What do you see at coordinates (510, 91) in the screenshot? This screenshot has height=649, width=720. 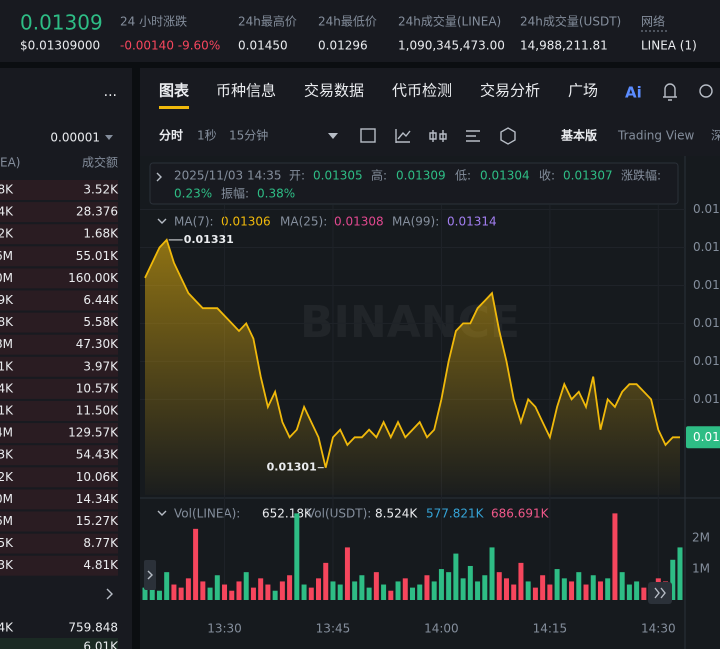 I see `tab: 交易分析` at bounding box center [510, 91].